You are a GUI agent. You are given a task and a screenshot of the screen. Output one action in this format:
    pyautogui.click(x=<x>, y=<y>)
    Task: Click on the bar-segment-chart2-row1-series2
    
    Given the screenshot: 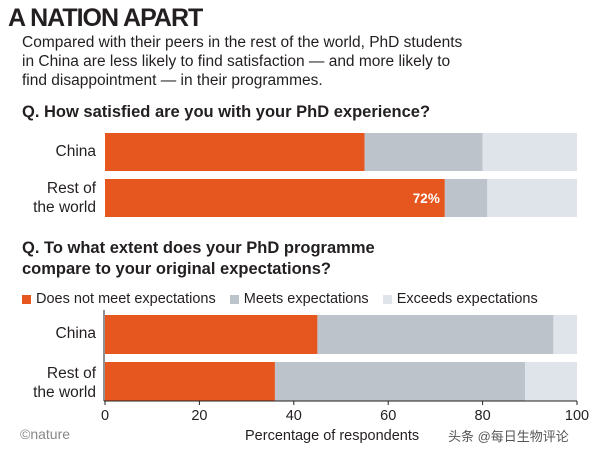 What is the action you would take?
    pyautogui.click(x=435, y=334)
    